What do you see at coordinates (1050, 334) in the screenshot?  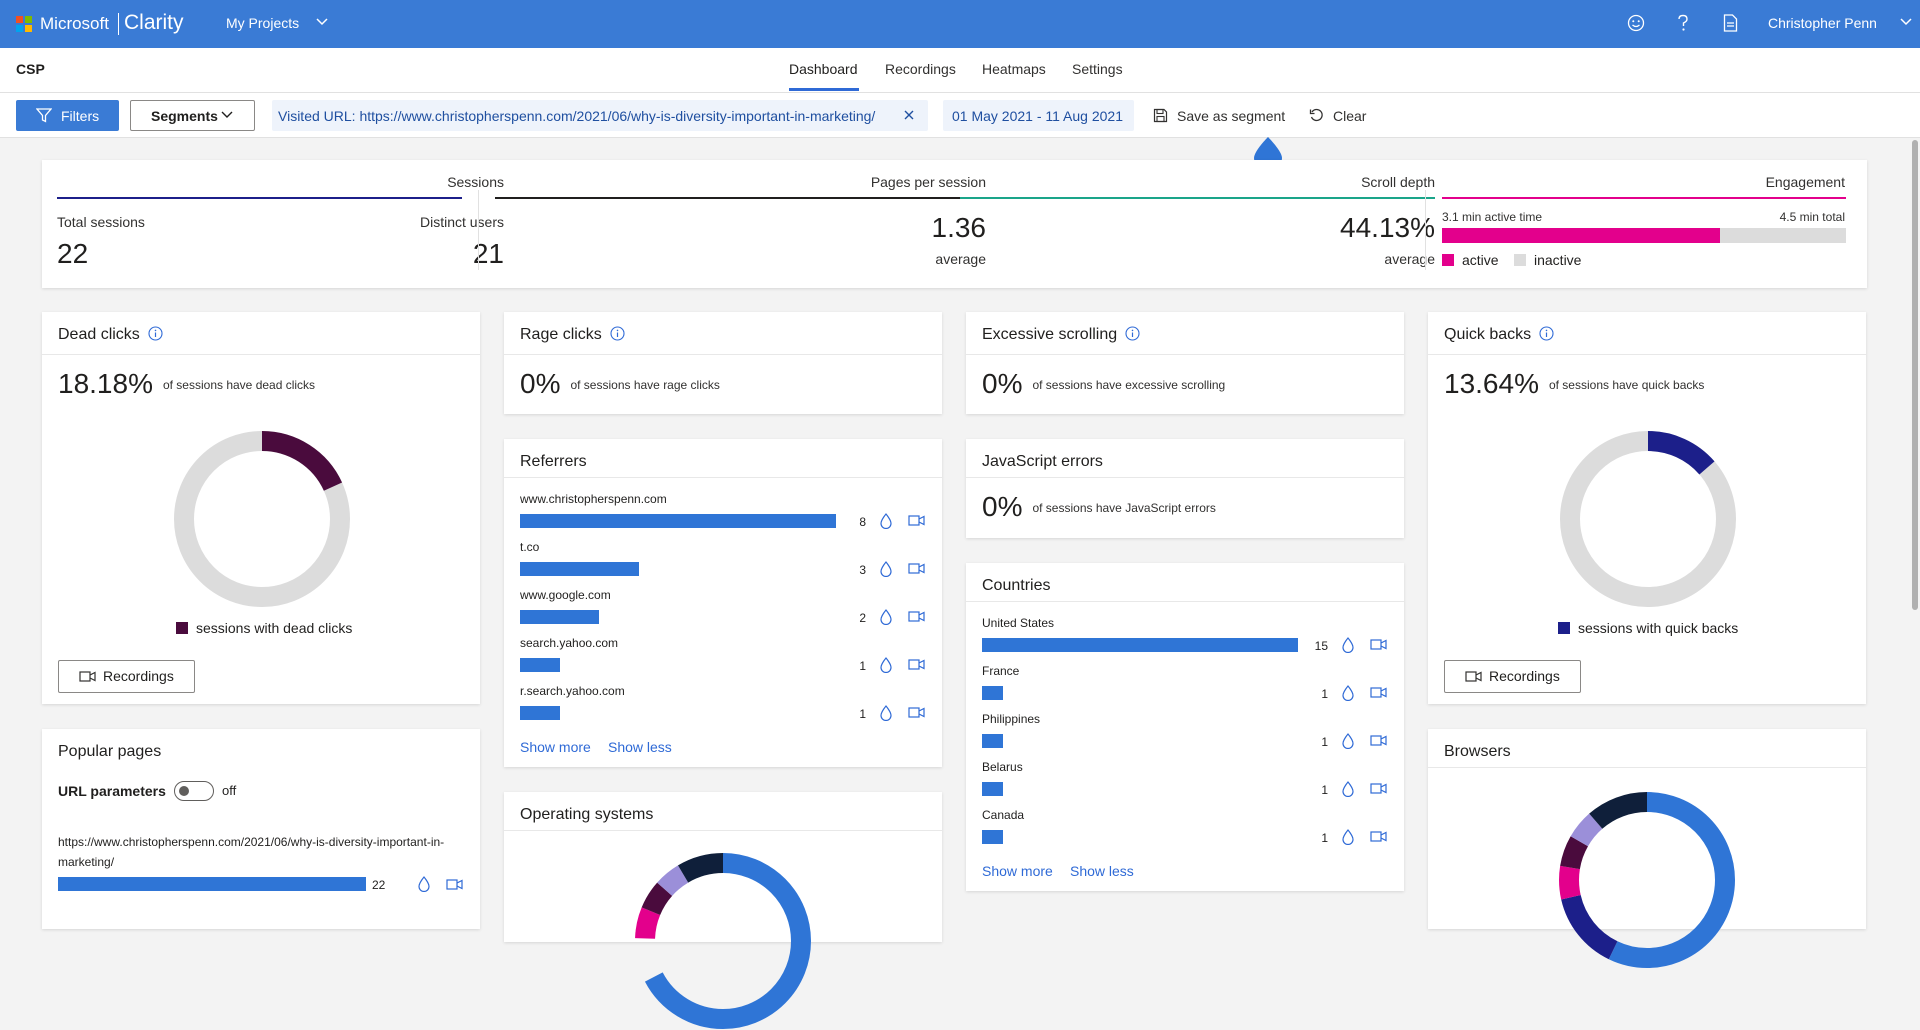 I see `excessive-scrolling-title-text: Excessive scrolling` at bounding box center [1050, 334].